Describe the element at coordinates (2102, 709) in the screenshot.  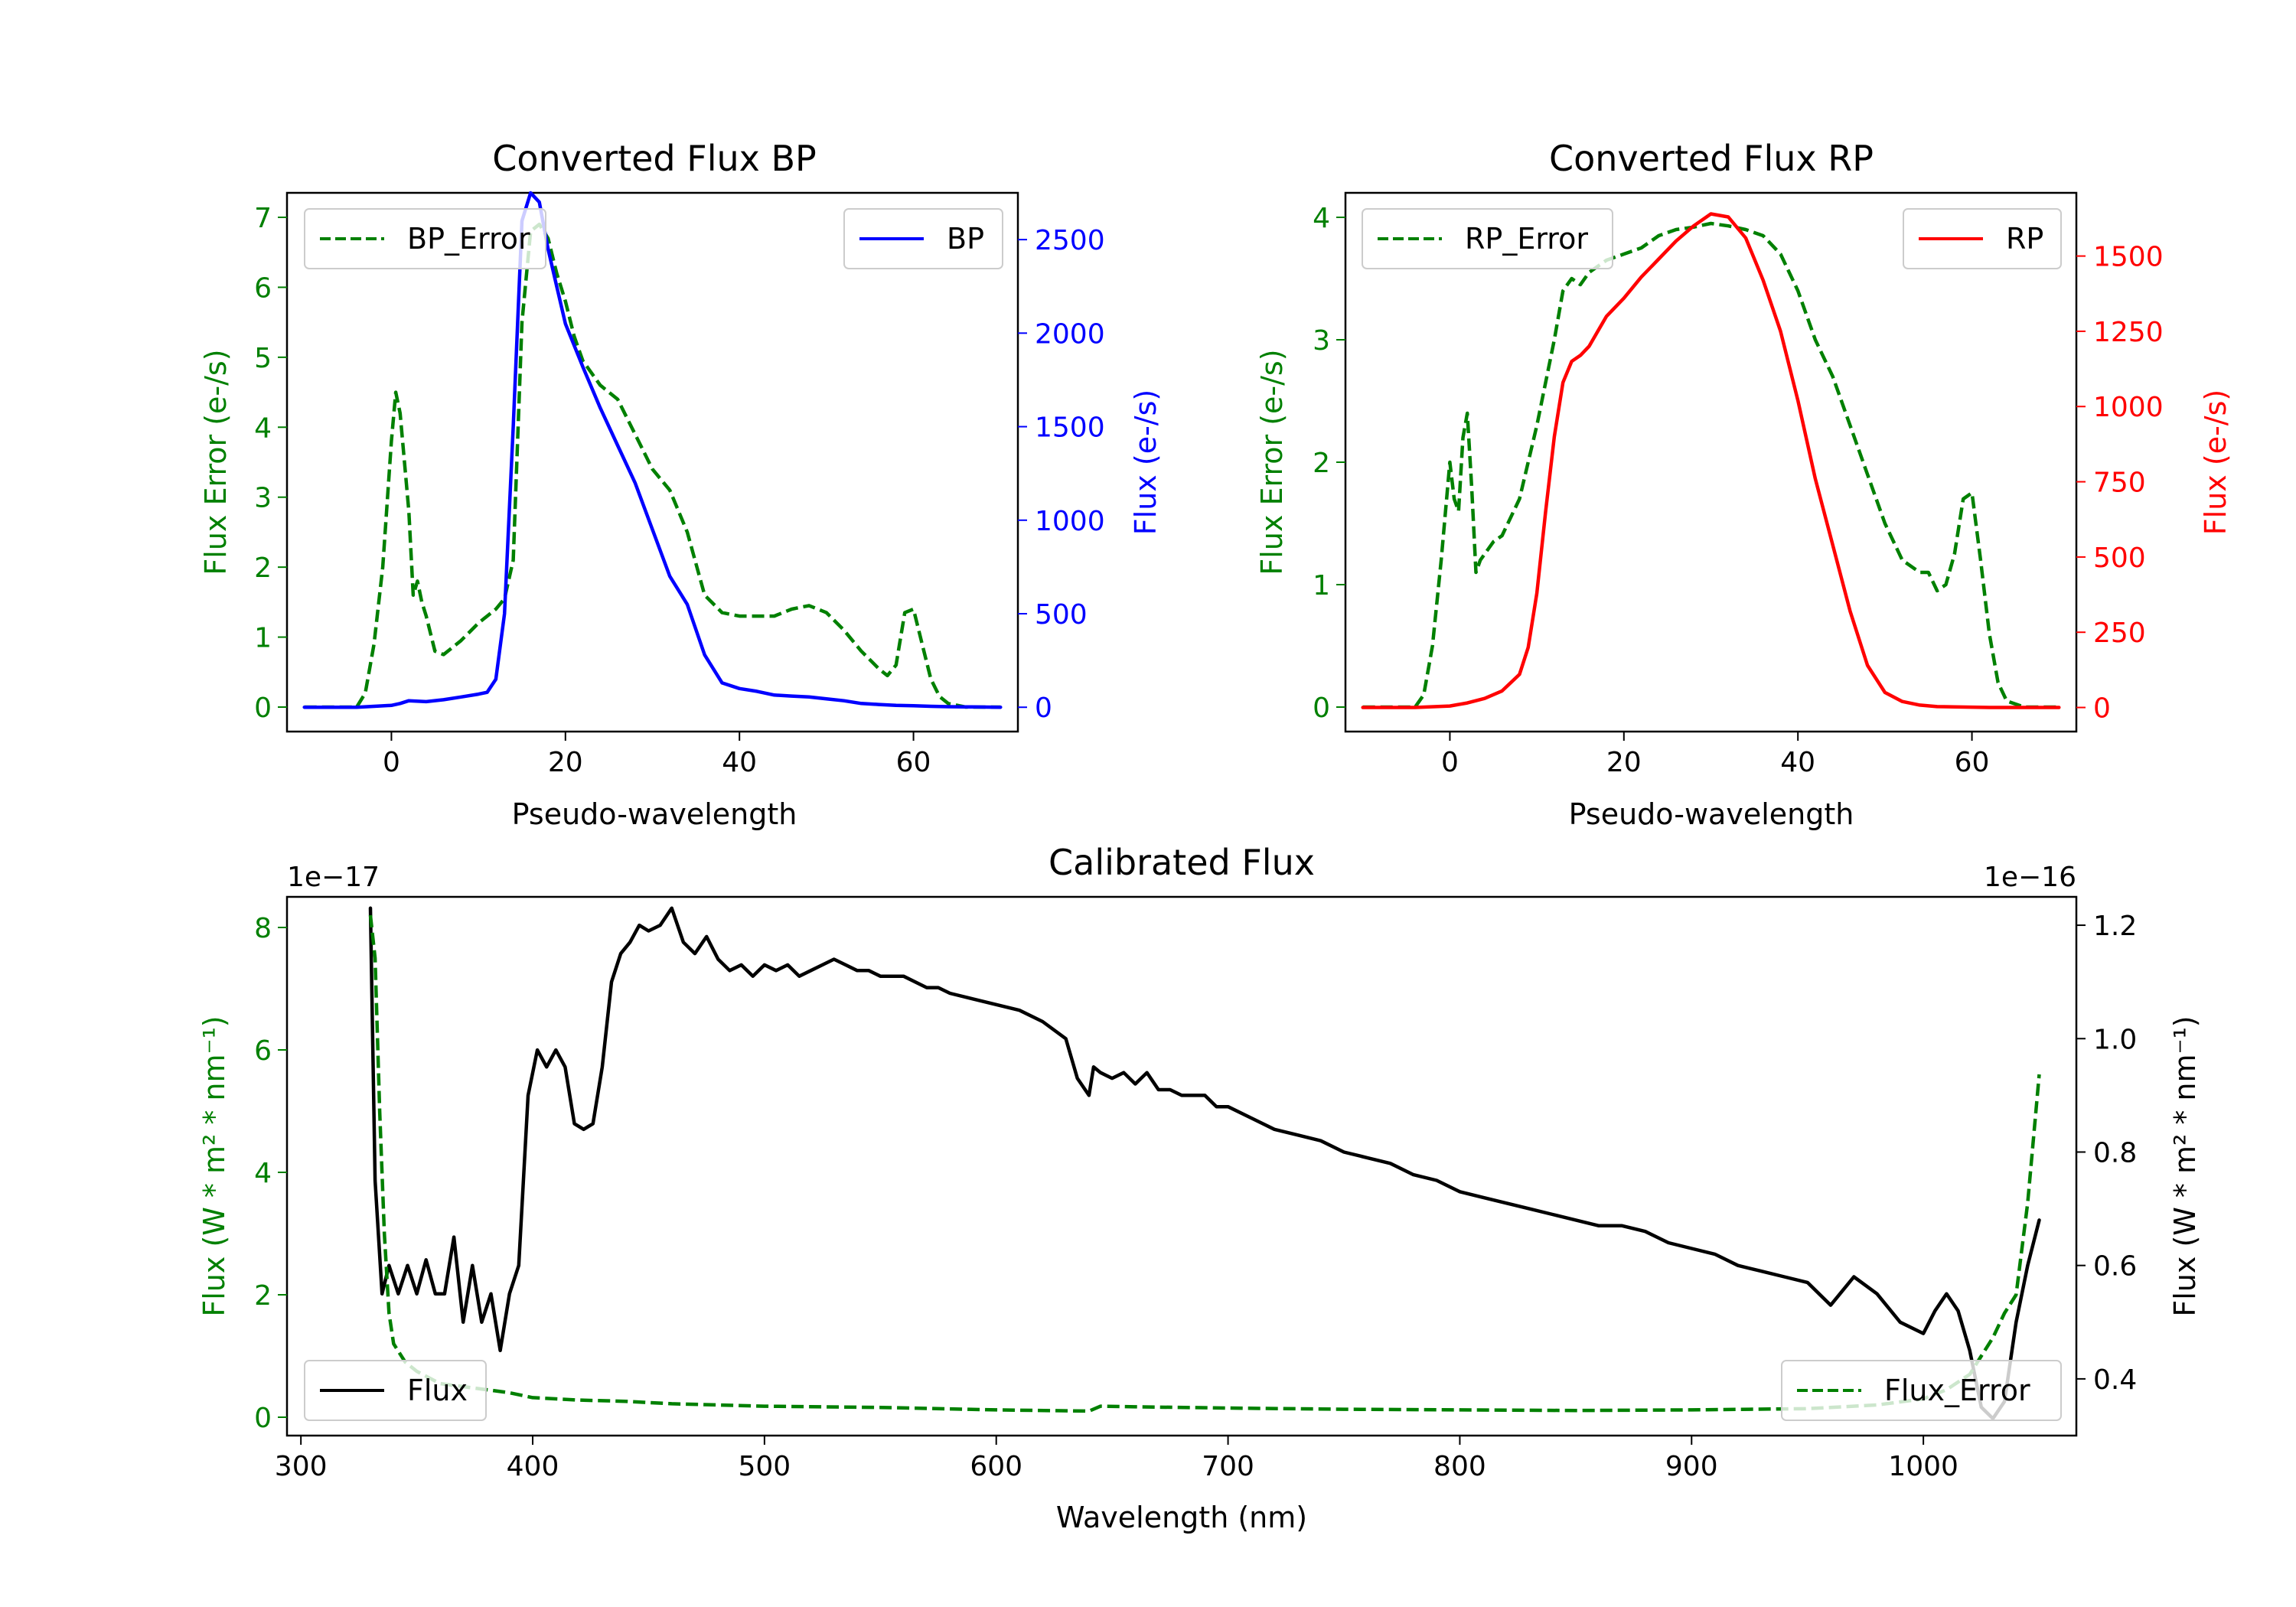
I see `rp-ytick-right-label: 0` at that location.